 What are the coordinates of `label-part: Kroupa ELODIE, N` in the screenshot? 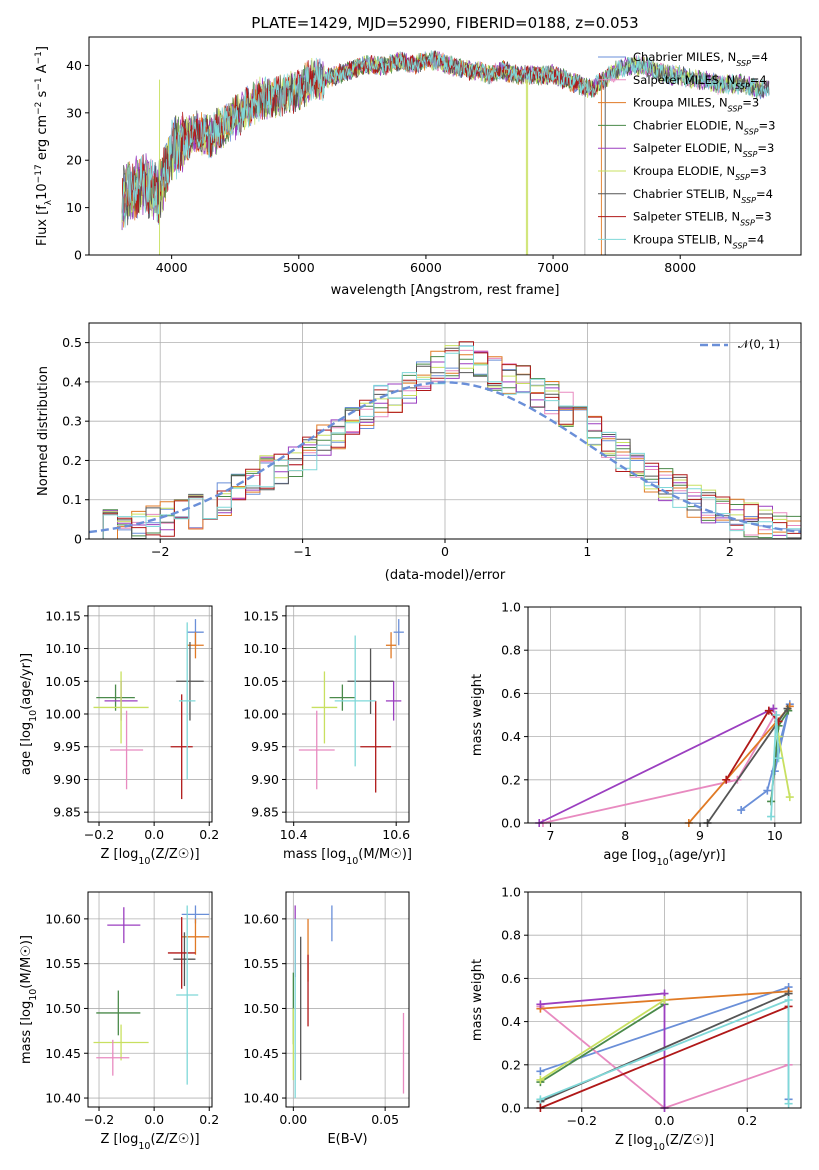 It's located at (684, 171).